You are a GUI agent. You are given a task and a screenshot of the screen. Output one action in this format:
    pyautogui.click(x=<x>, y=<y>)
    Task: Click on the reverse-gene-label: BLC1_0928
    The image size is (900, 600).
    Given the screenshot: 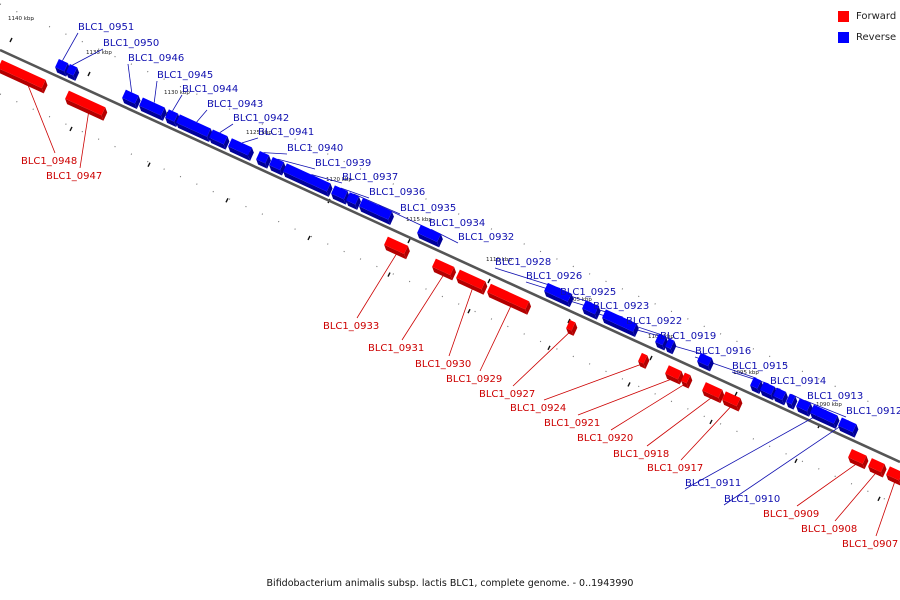 What is the action you would take?
    pyautogui.click(x=523, y=262)
    